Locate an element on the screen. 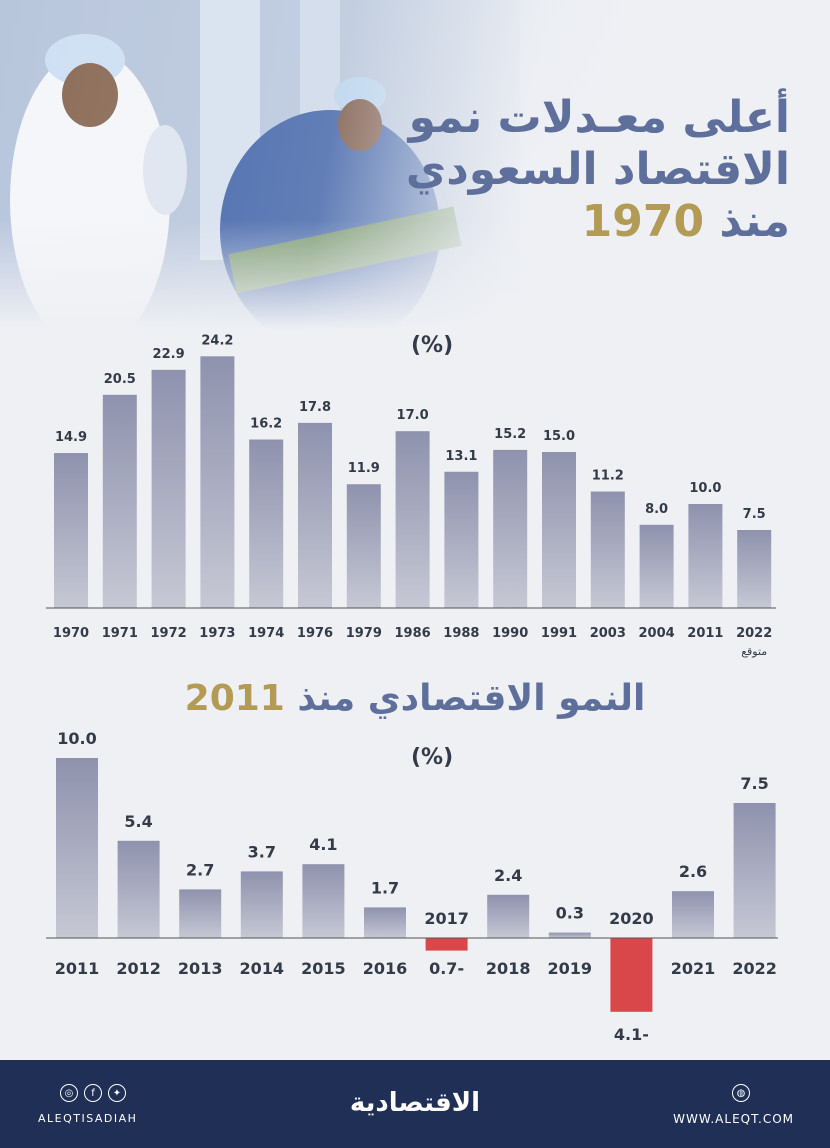 The height and width of the screenshot is (1148, 830). tick-label-1988: 1988 is located at coordinates (461, 633).